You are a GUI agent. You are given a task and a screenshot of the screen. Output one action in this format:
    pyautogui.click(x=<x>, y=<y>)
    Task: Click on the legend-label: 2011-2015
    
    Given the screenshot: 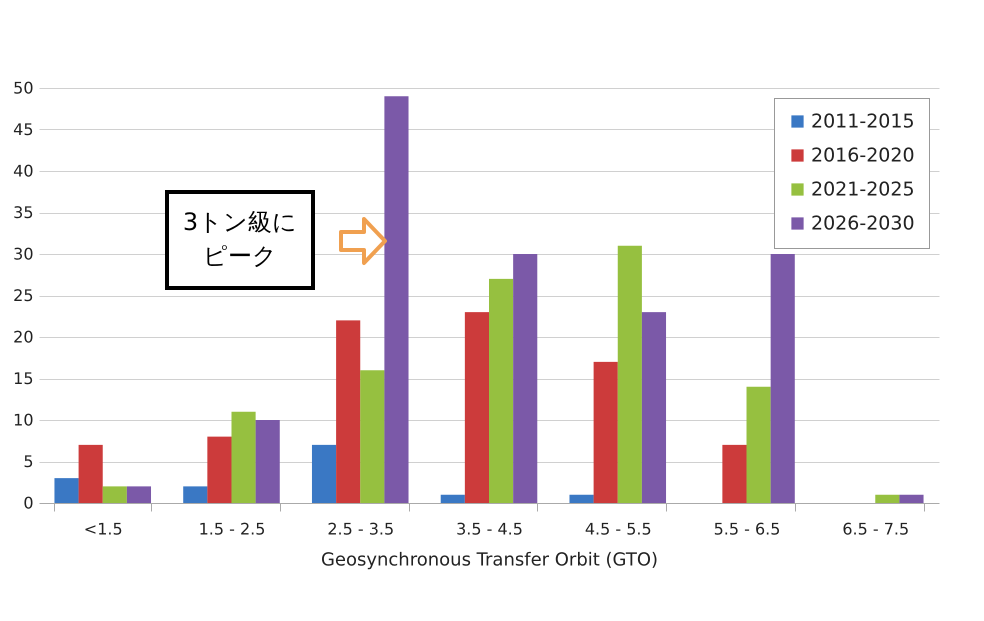 What is the action you would take?
    pyautogui.click(x=863, y=121)
    